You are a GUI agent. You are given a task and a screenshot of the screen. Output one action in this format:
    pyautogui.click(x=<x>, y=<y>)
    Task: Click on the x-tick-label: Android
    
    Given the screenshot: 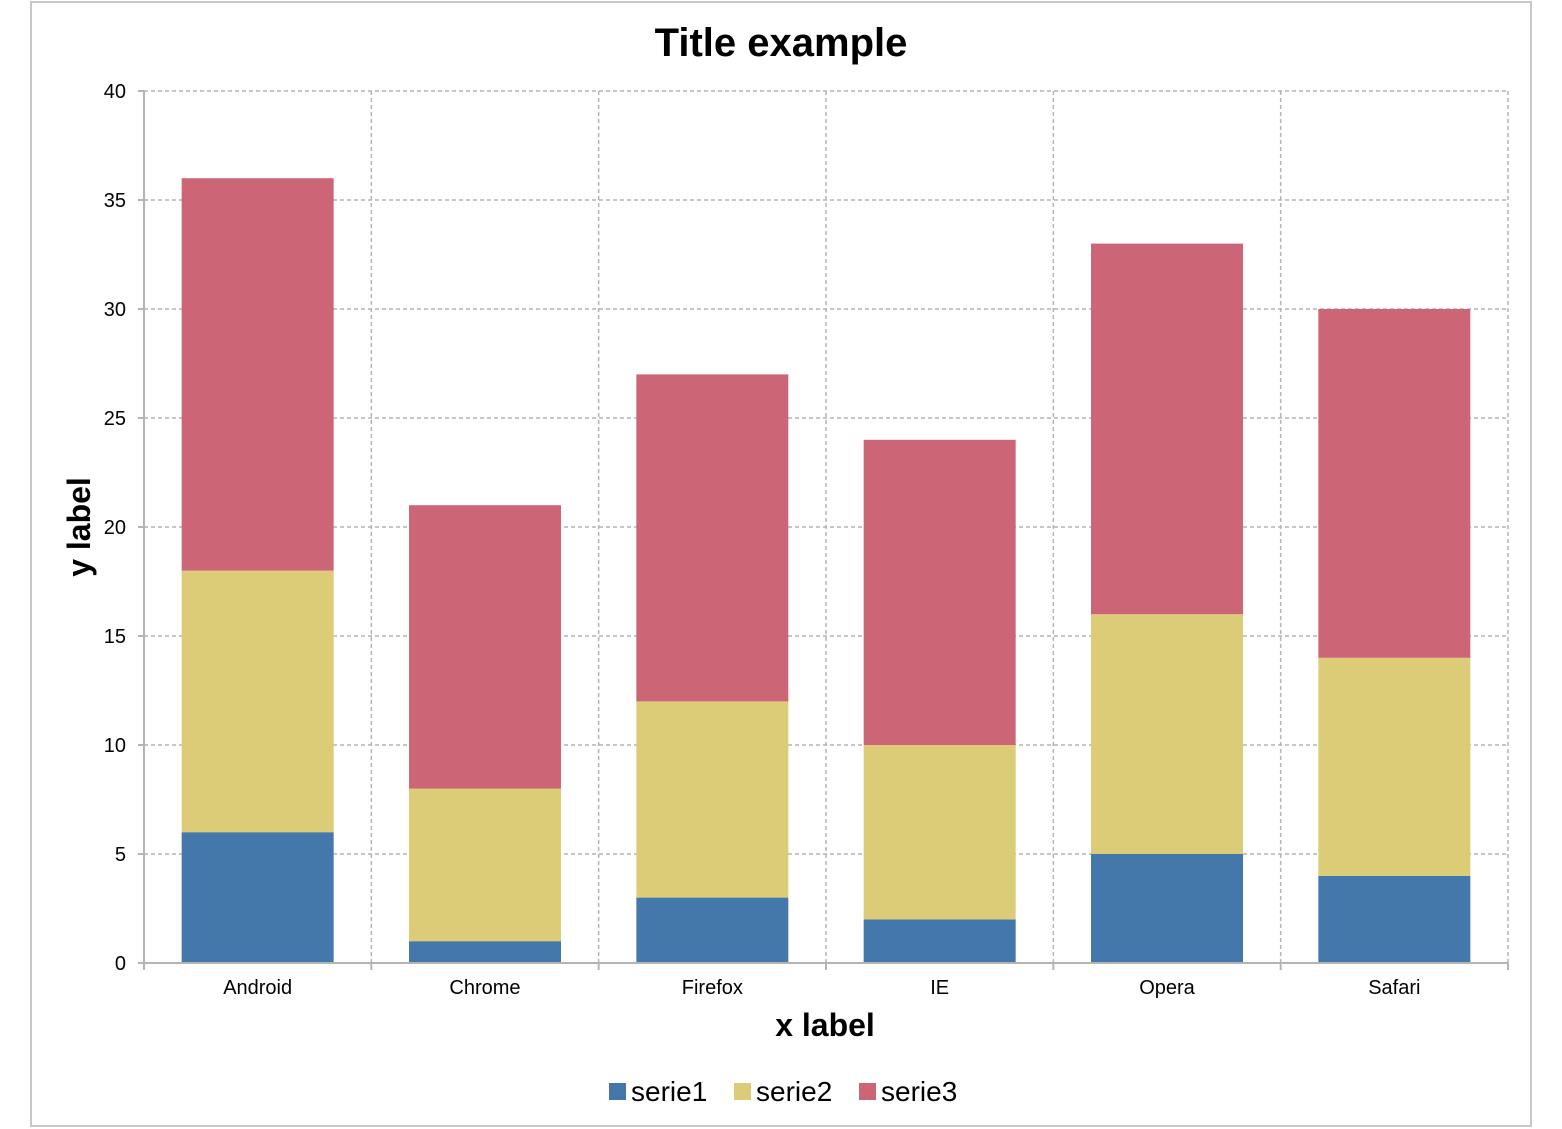 What is the action you would take?
    pyautogui.click(x=257, y=988)
    